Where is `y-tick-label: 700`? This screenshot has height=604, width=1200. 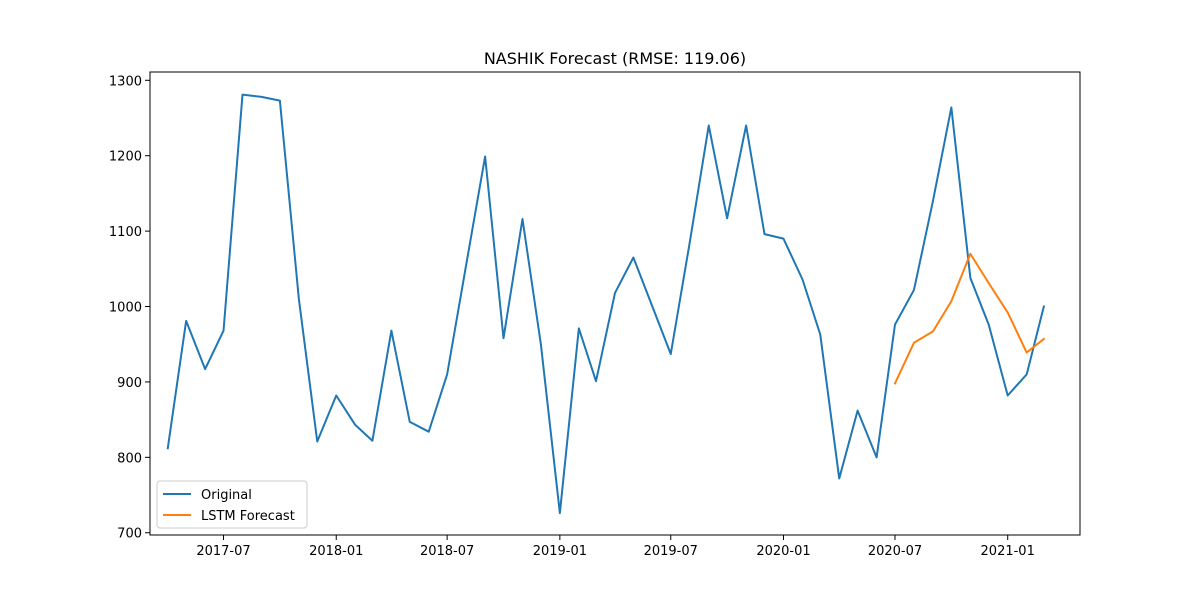 y-tick-label: 700 is located at coordinates (129, 534).